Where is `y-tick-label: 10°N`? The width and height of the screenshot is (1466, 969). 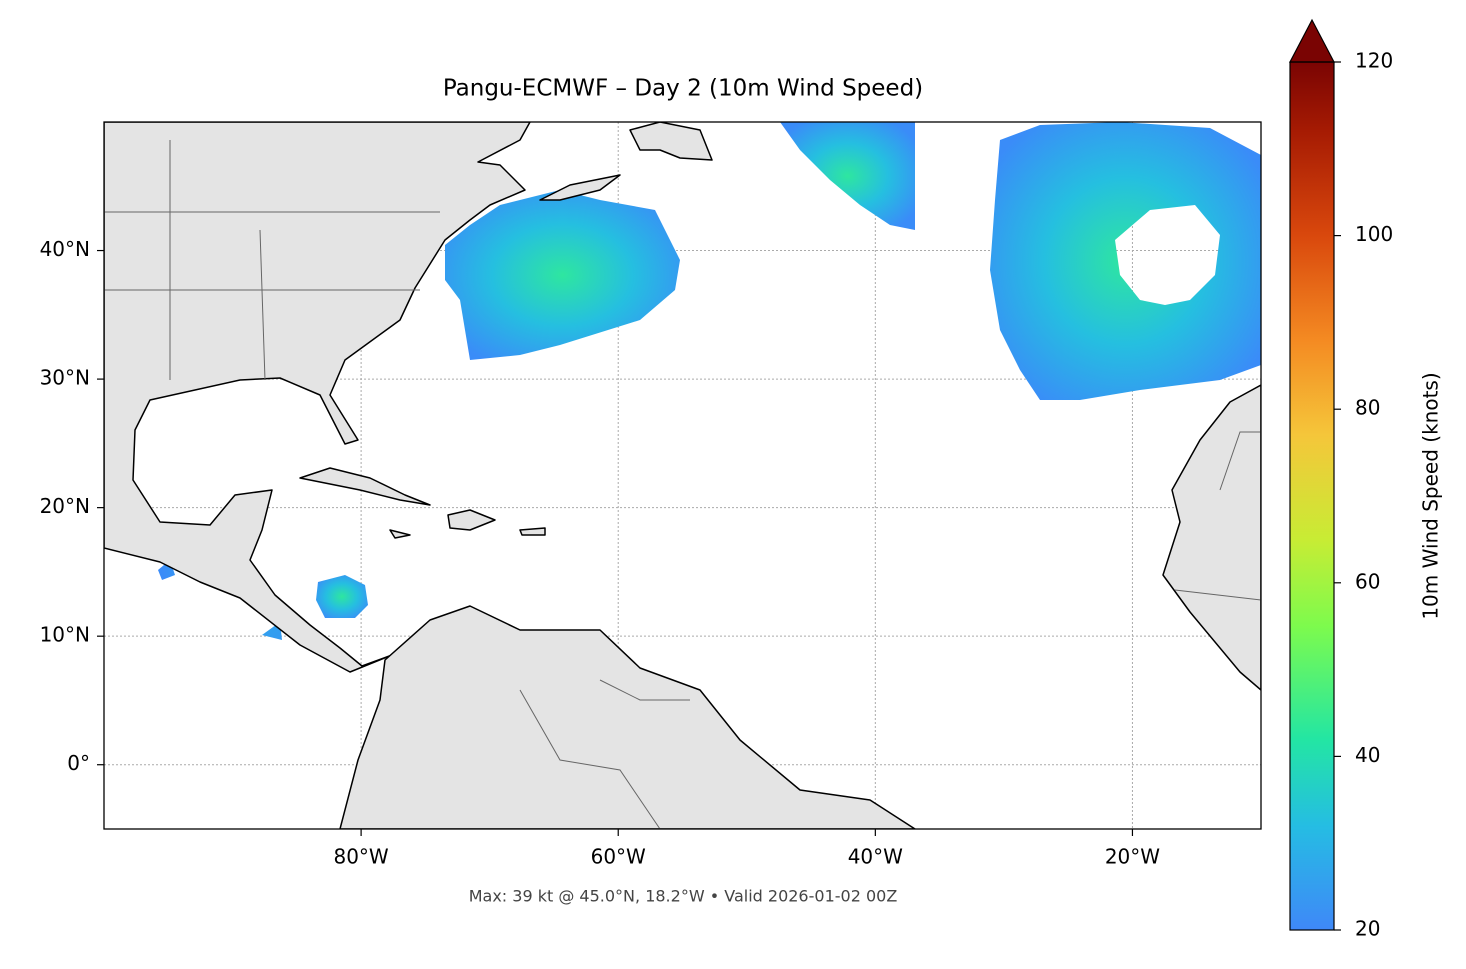 y-tick-label: 10°N is located at coordinates (65, 635).